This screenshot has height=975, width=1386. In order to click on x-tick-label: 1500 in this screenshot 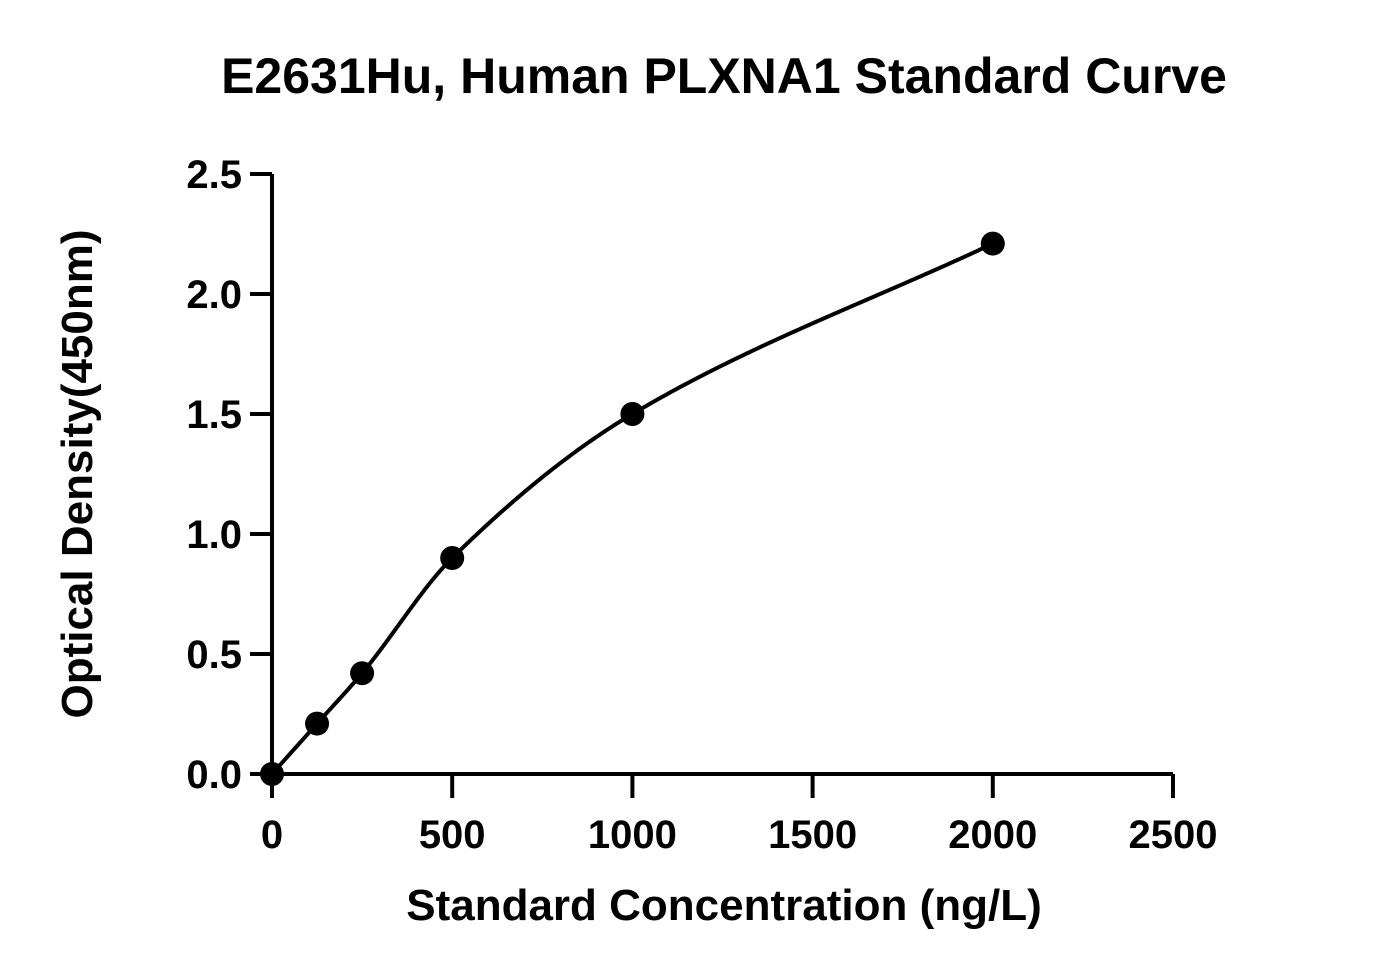, I will do `click(812, 835)`.